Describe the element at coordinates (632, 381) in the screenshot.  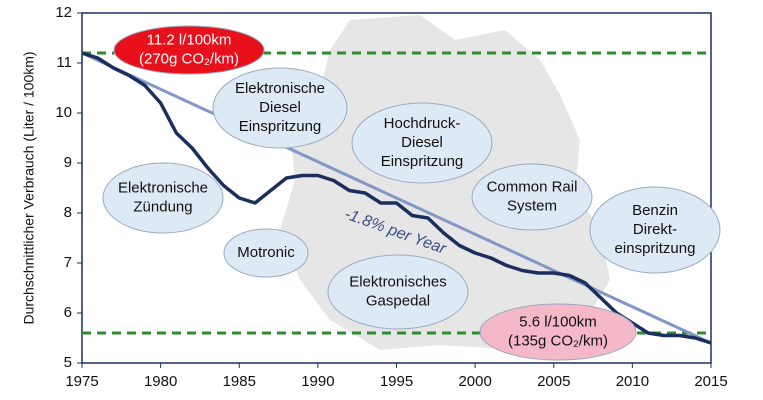
I see `x-tick-label: 2010` at that location.